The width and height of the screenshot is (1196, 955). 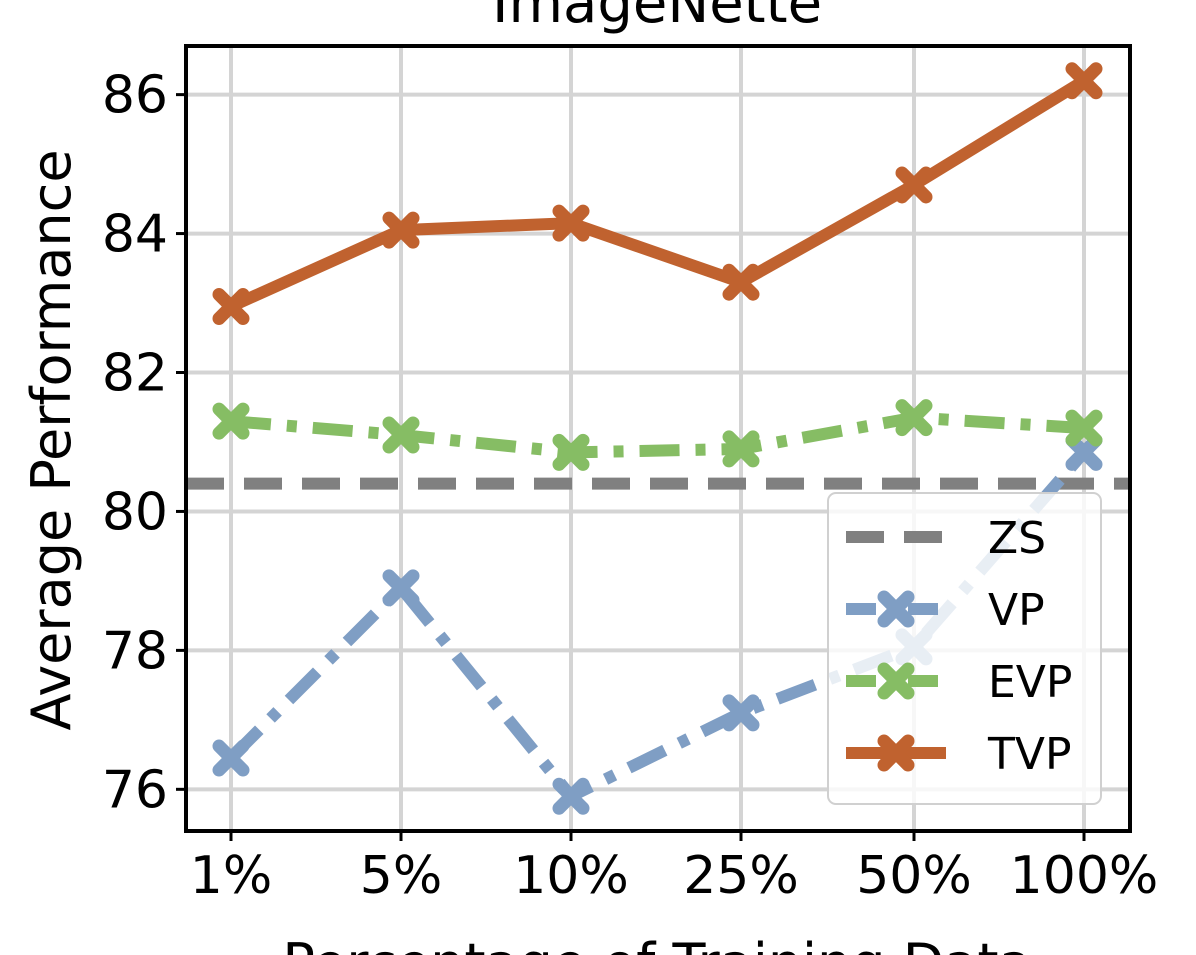 I want to click on y-tick-label: 78, so click(x=135, y=651).